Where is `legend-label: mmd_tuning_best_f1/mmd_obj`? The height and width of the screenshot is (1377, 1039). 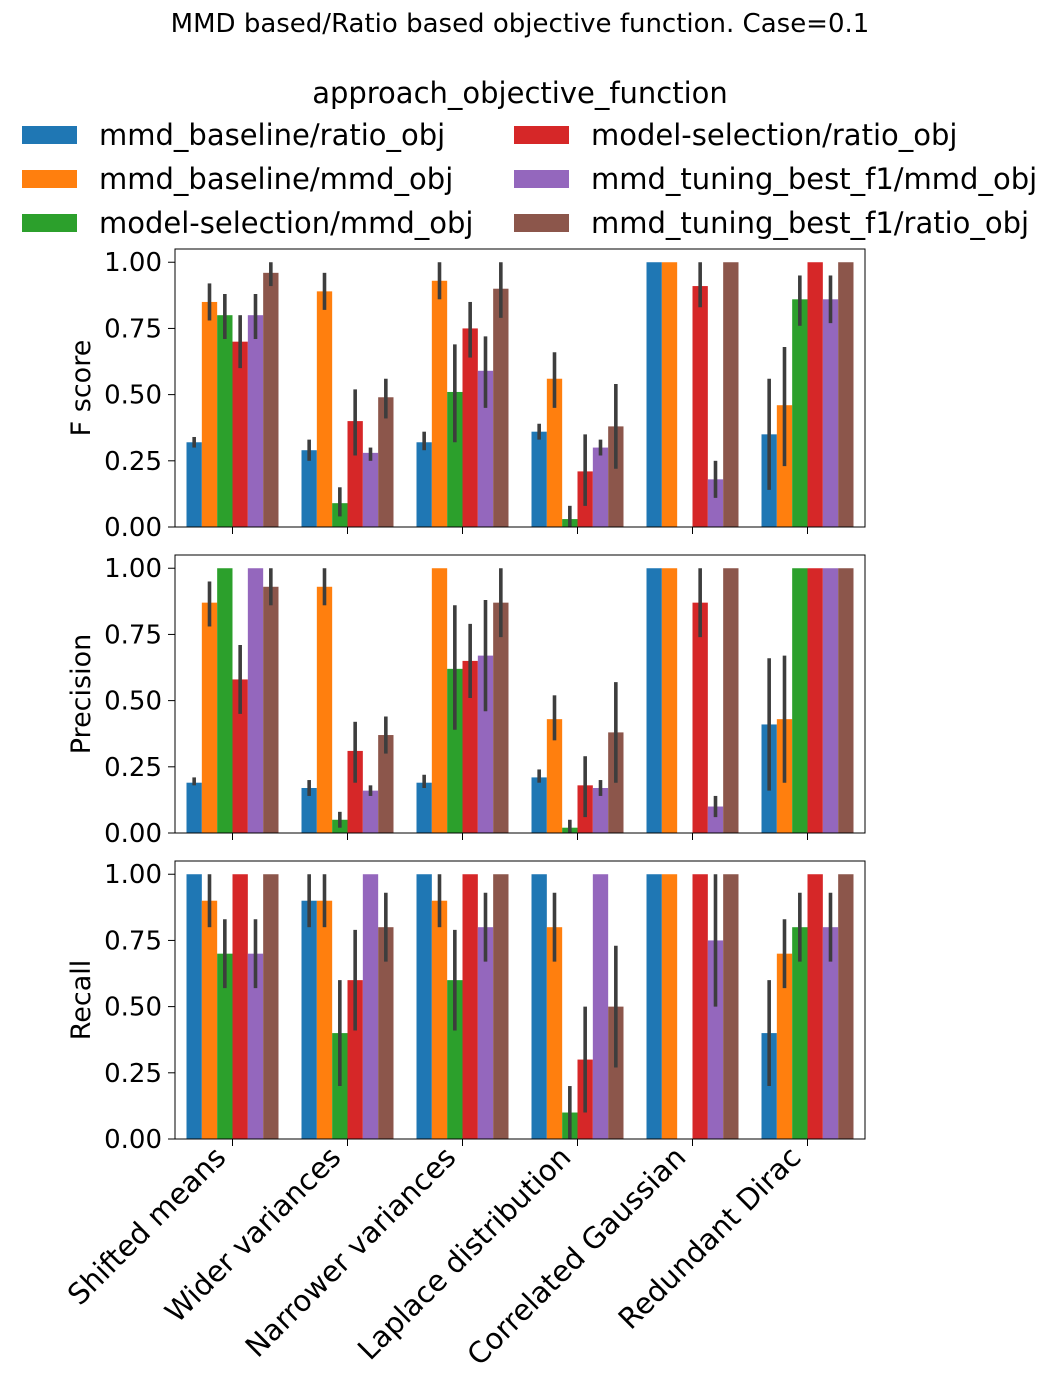 legend-label: mmd_tuning_best_f1/mmd_obj is located at coordinates (814, 179).